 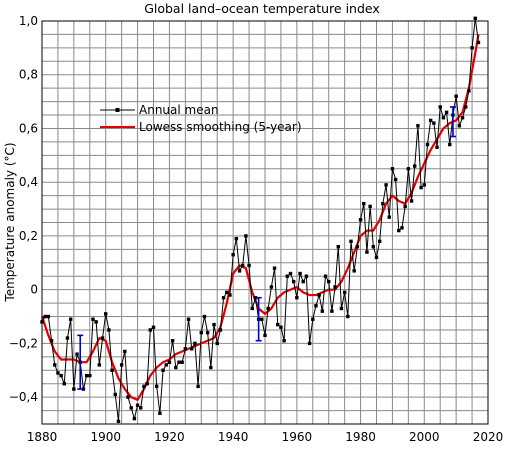 What do you see at coordinates (233, 437) in the screenshot?
I see `x-tick-label: 1940` at bounding box center [233, 437].